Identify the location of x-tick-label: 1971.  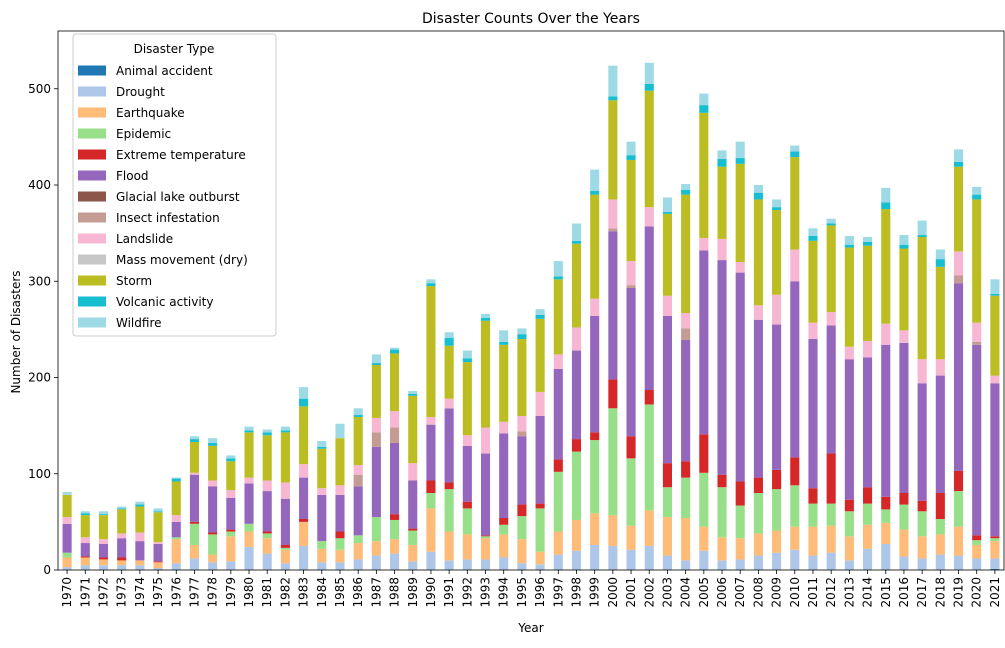
(85, 592).